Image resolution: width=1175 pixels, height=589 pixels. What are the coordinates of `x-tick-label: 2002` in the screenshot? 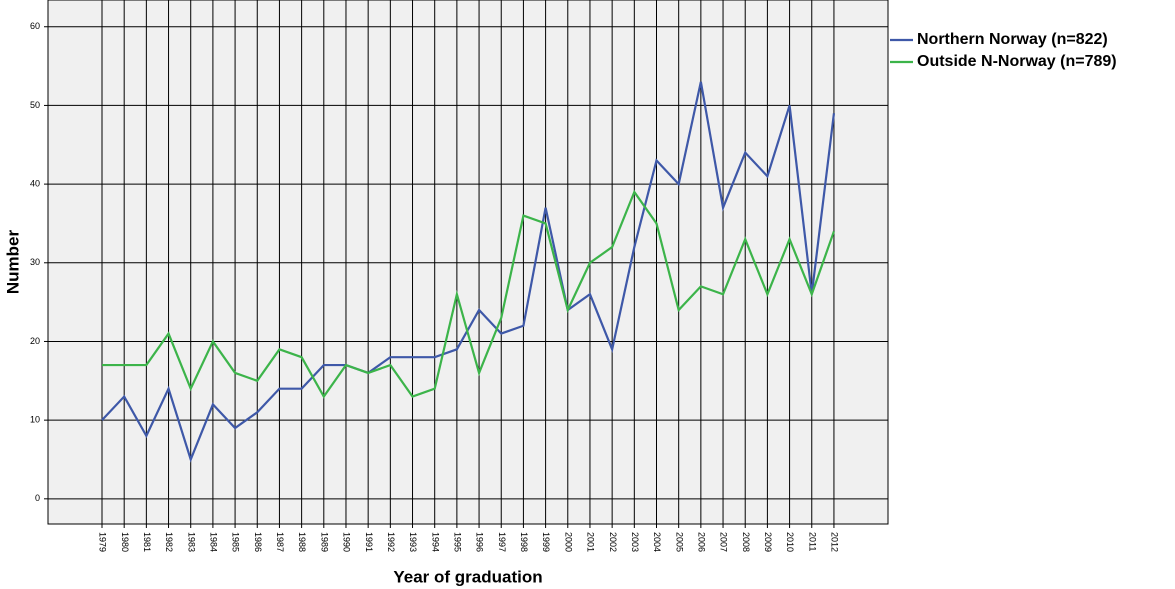 It's located at (613, 542).